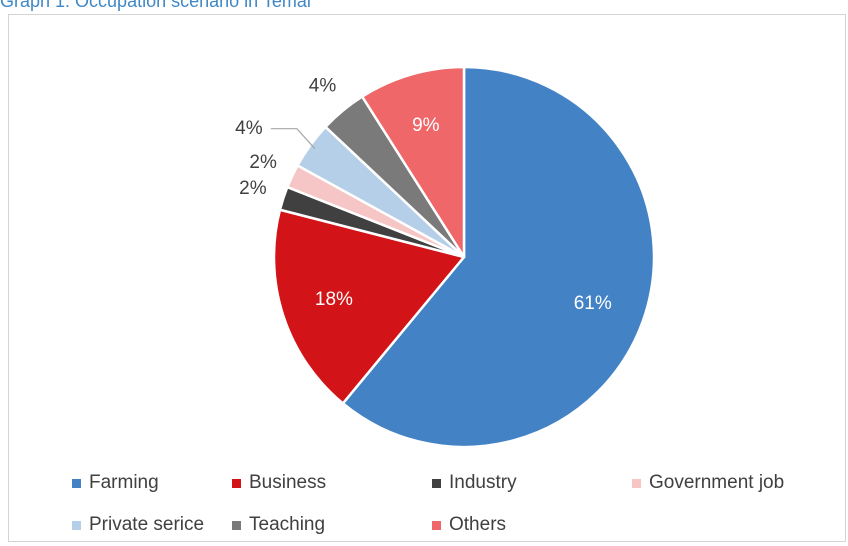  What do you see at coordinates (236, 483) in the screenshot?
I see `legend-swatch-business` at bounding box center [236, 483].